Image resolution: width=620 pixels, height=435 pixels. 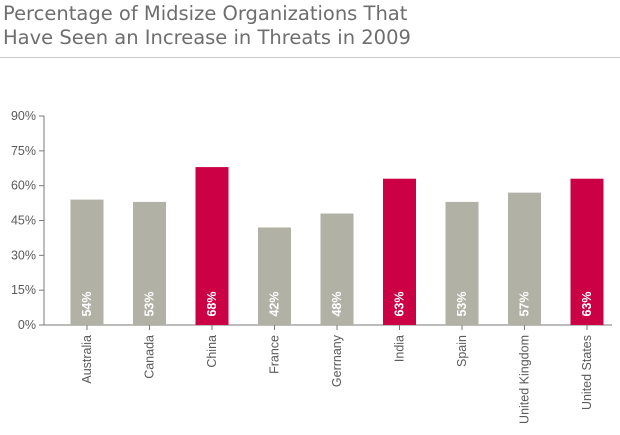 I want to click on x-tick-label: India, so click(x=400, y=348).